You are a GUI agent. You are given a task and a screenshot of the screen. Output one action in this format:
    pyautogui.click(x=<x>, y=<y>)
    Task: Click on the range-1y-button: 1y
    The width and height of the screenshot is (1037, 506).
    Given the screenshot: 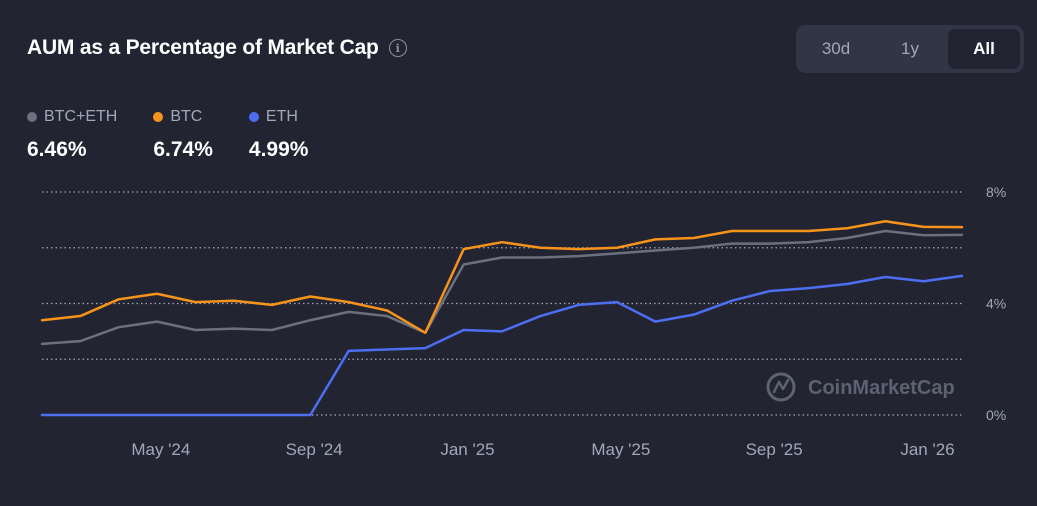 What is the action you would take?
    pyautogui.click(x=910, y=49)
    